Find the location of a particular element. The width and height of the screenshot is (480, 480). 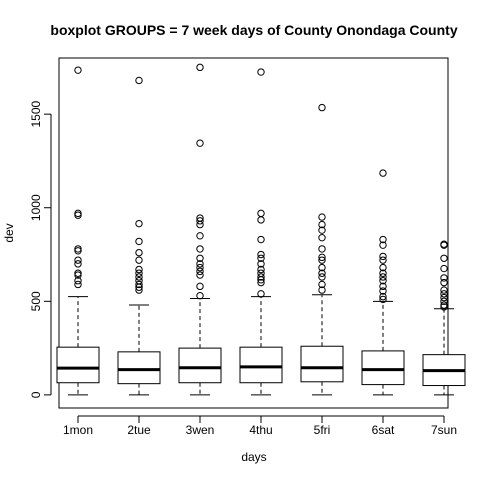

y-tick-label: 1500 is located at coordinates (36, 113).